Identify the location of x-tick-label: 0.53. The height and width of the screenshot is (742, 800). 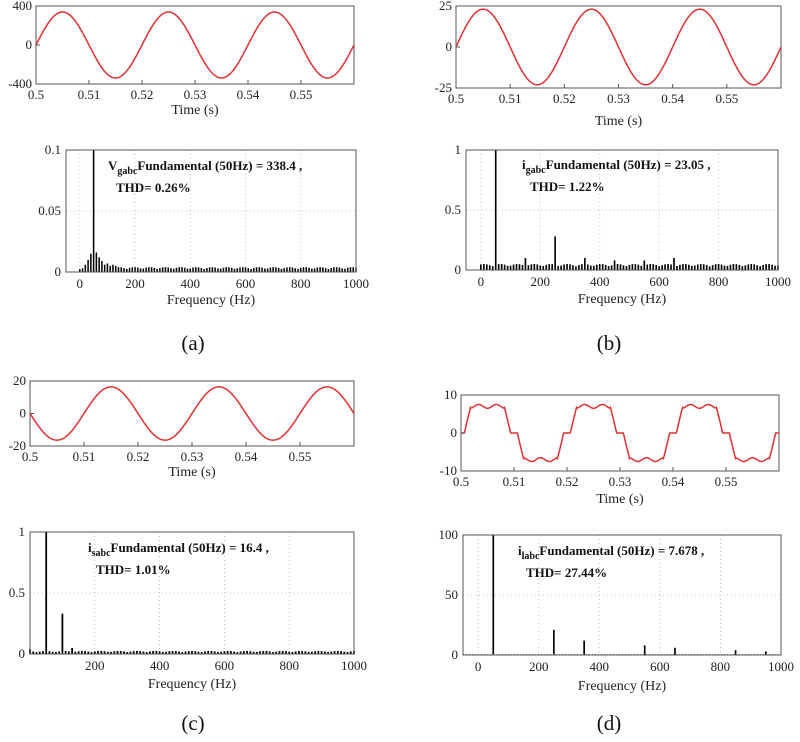
(618, 98).